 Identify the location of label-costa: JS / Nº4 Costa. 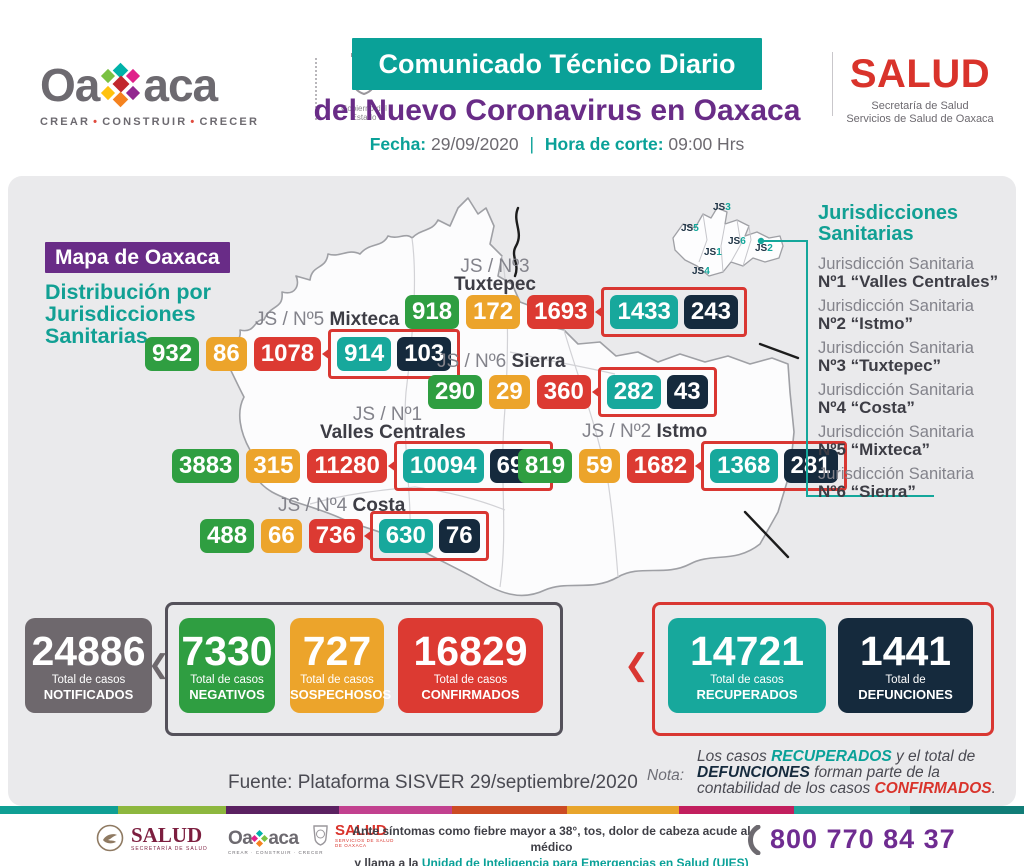
(342, 505).